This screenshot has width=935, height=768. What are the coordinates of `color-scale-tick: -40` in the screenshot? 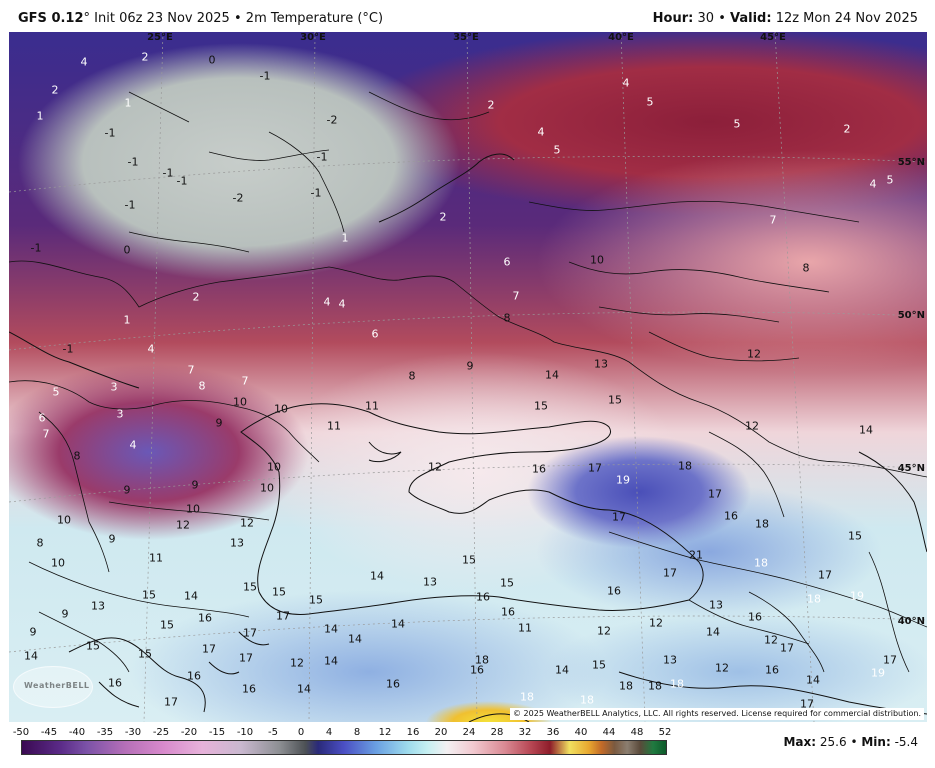 It's located at (77, 732).